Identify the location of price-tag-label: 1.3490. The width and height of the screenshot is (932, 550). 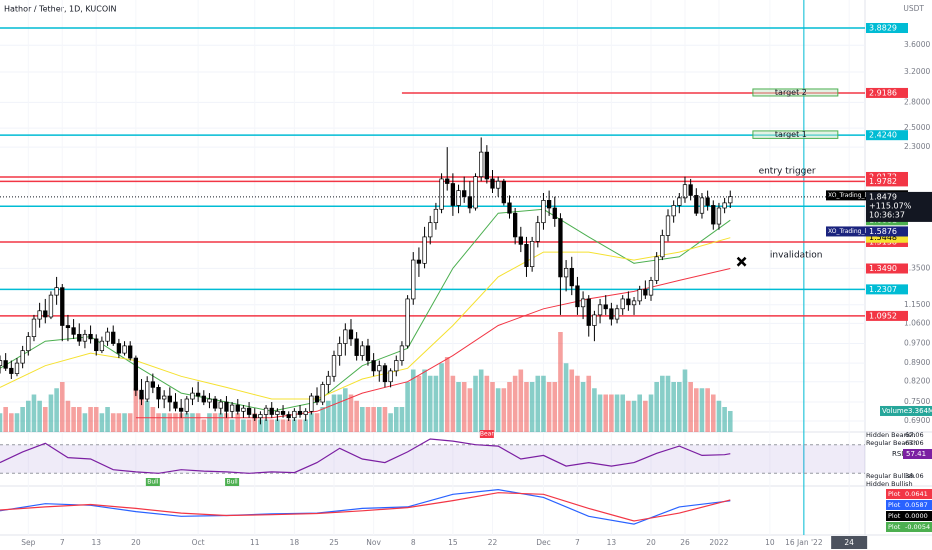
(883, 268).